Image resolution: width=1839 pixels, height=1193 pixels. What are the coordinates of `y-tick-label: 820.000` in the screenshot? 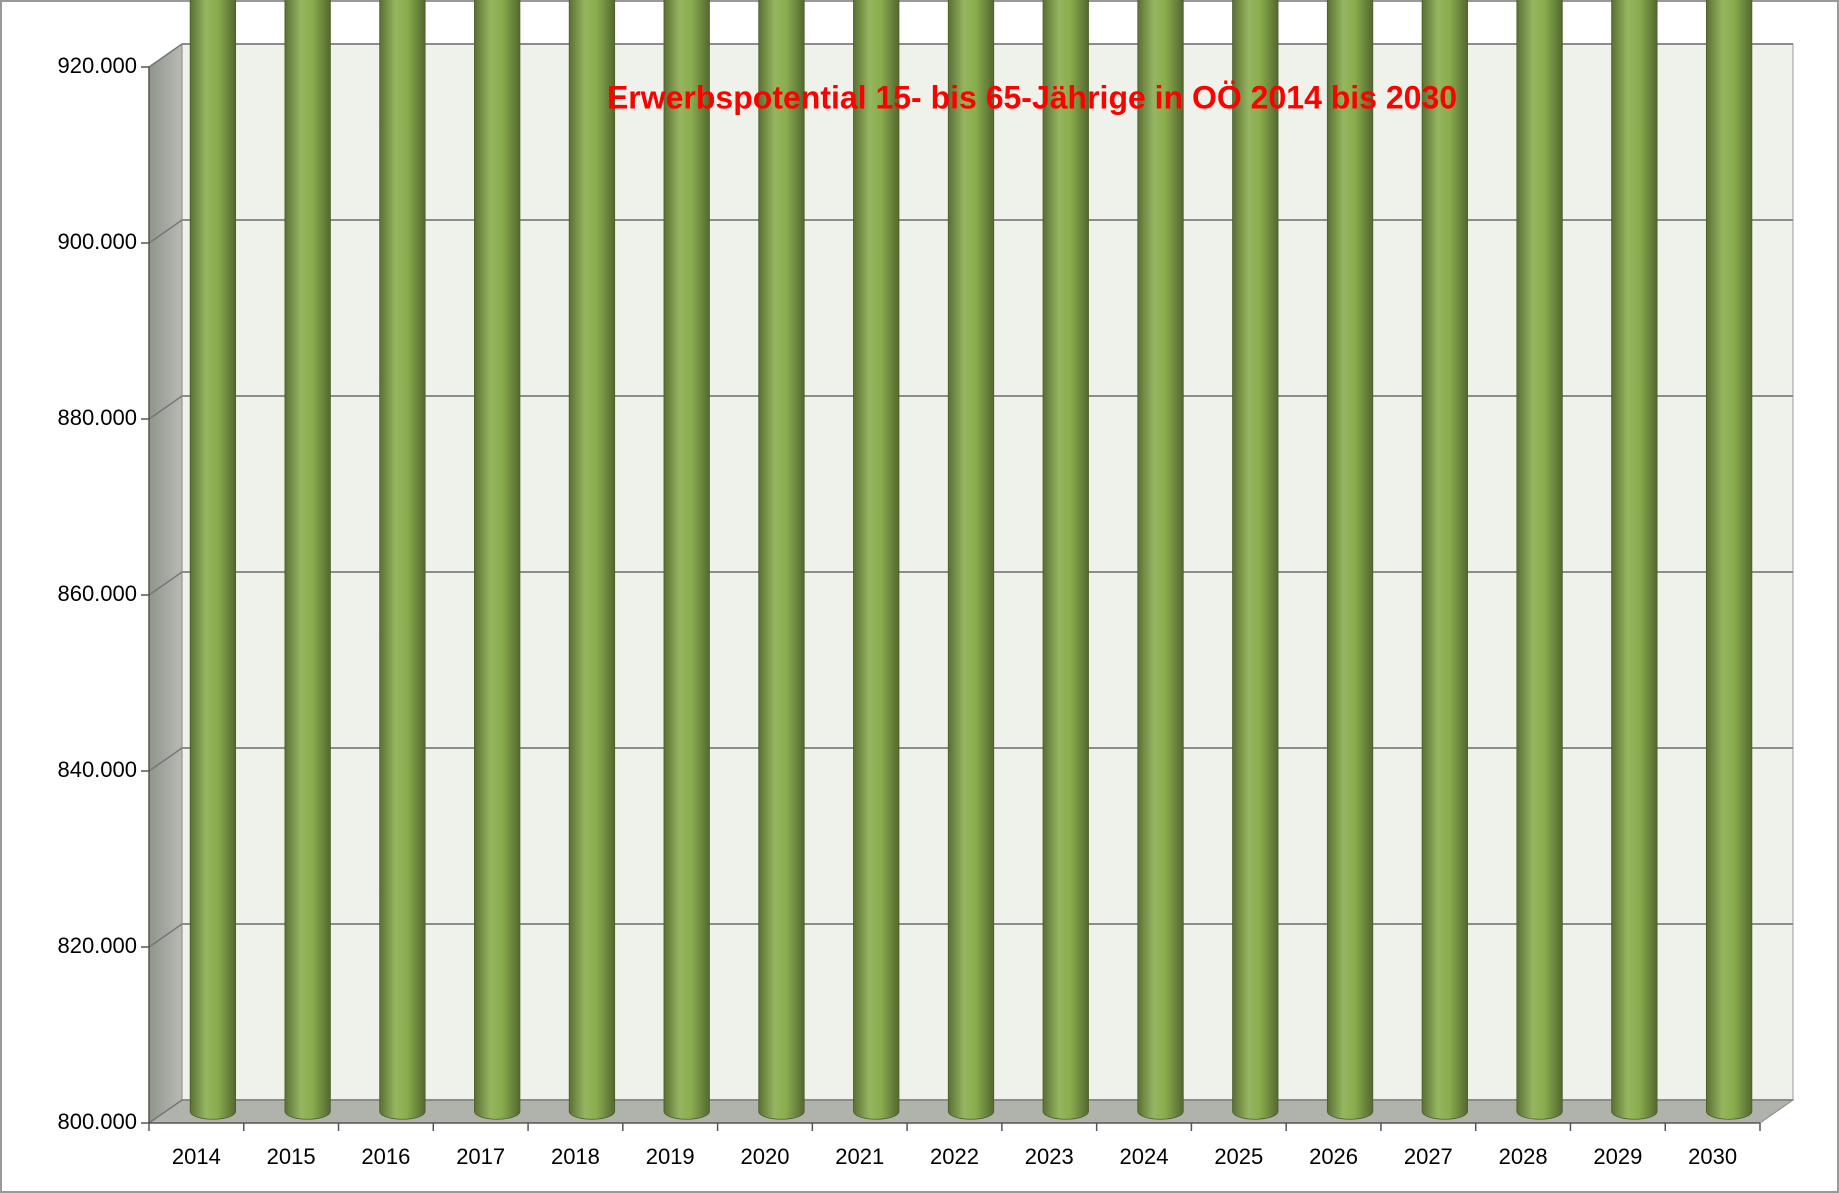 It's located at (97, 945).